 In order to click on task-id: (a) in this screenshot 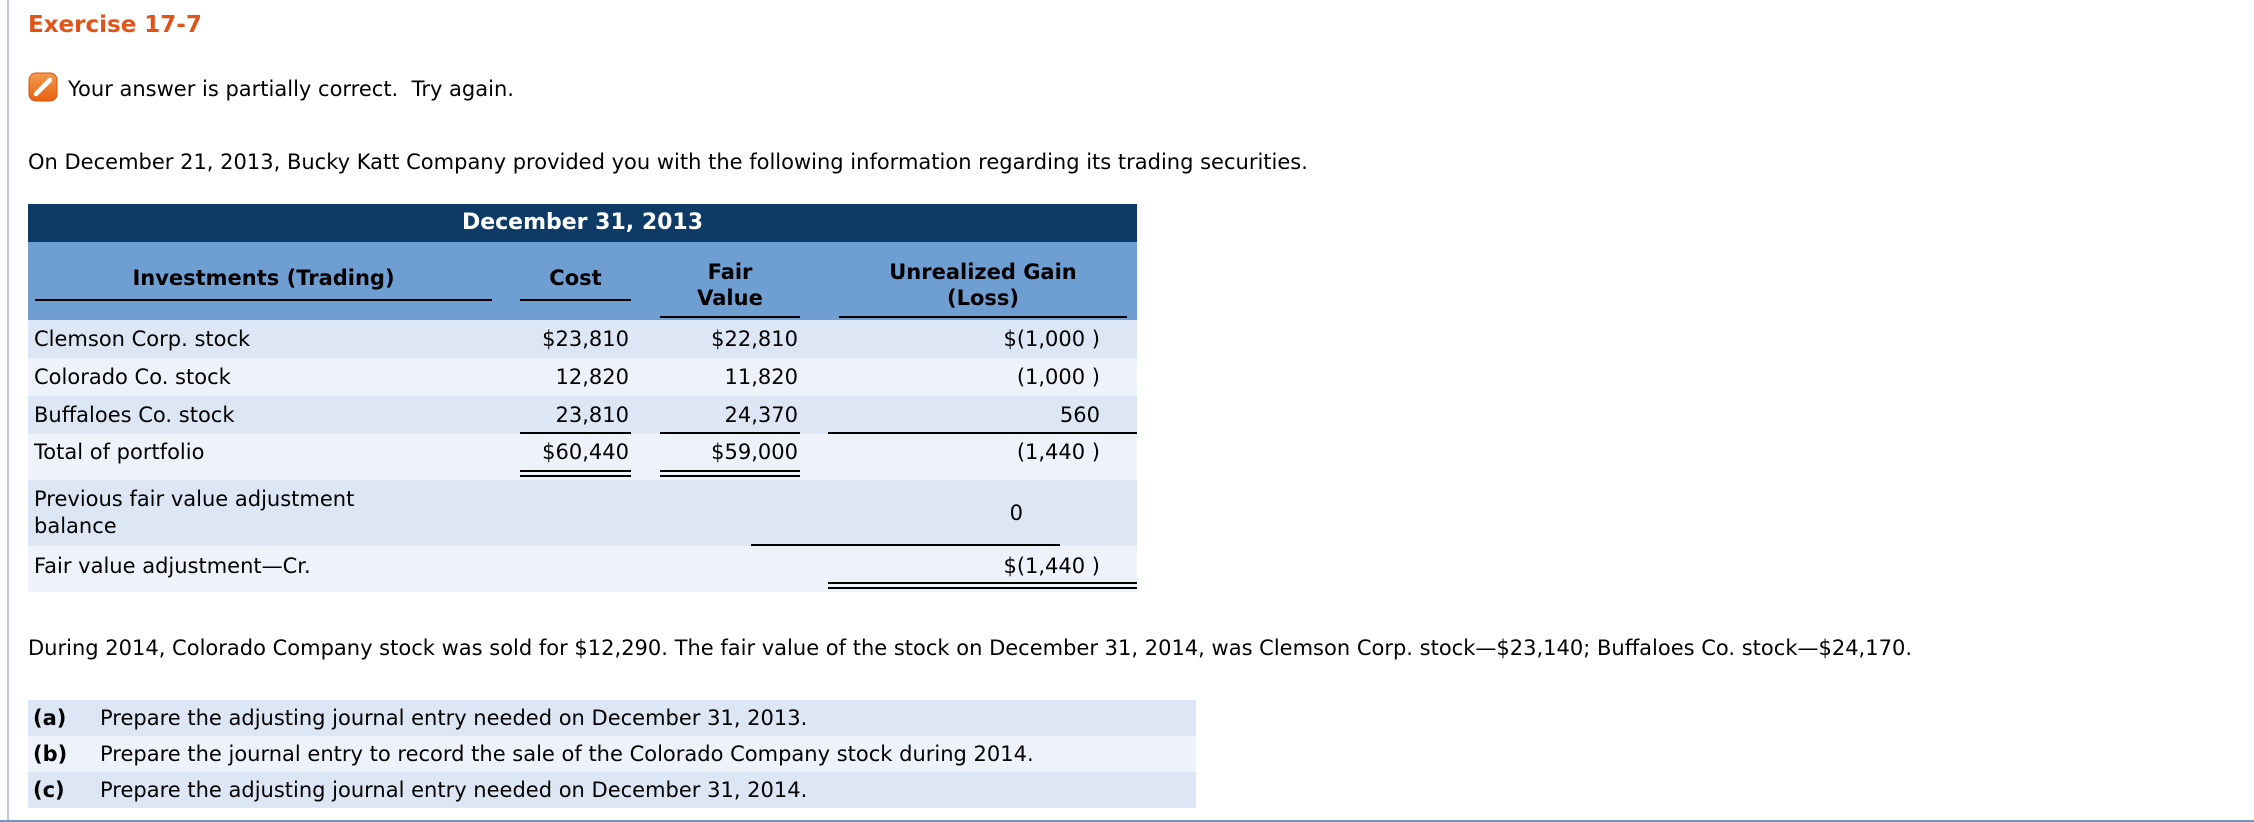, I will do `click(50, 718)`.